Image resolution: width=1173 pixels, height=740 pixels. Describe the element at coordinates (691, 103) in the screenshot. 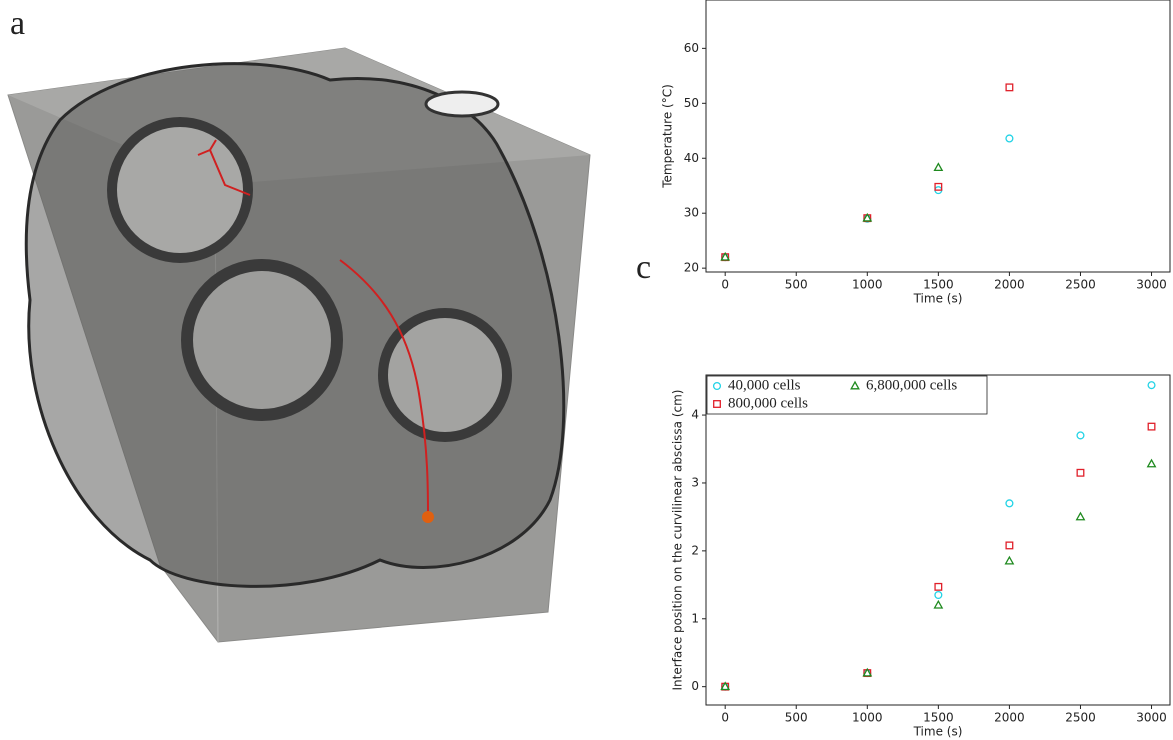

I see `y-tick-label: 50` at that location.